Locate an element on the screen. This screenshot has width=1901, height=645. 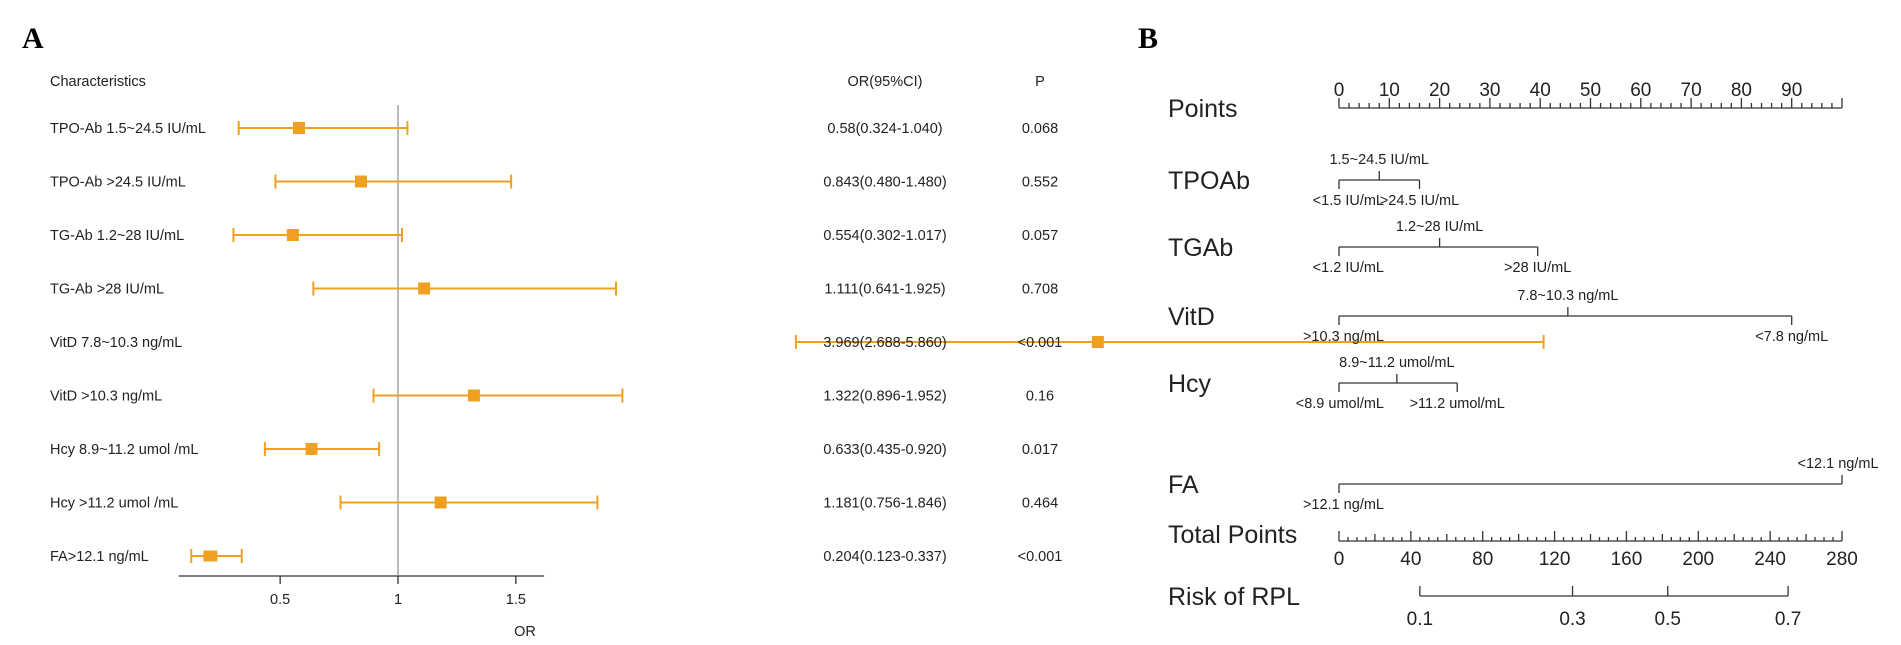
forest-or-ci-value: 0.633(0.435-0.920) is located at coordinates (884, 450).